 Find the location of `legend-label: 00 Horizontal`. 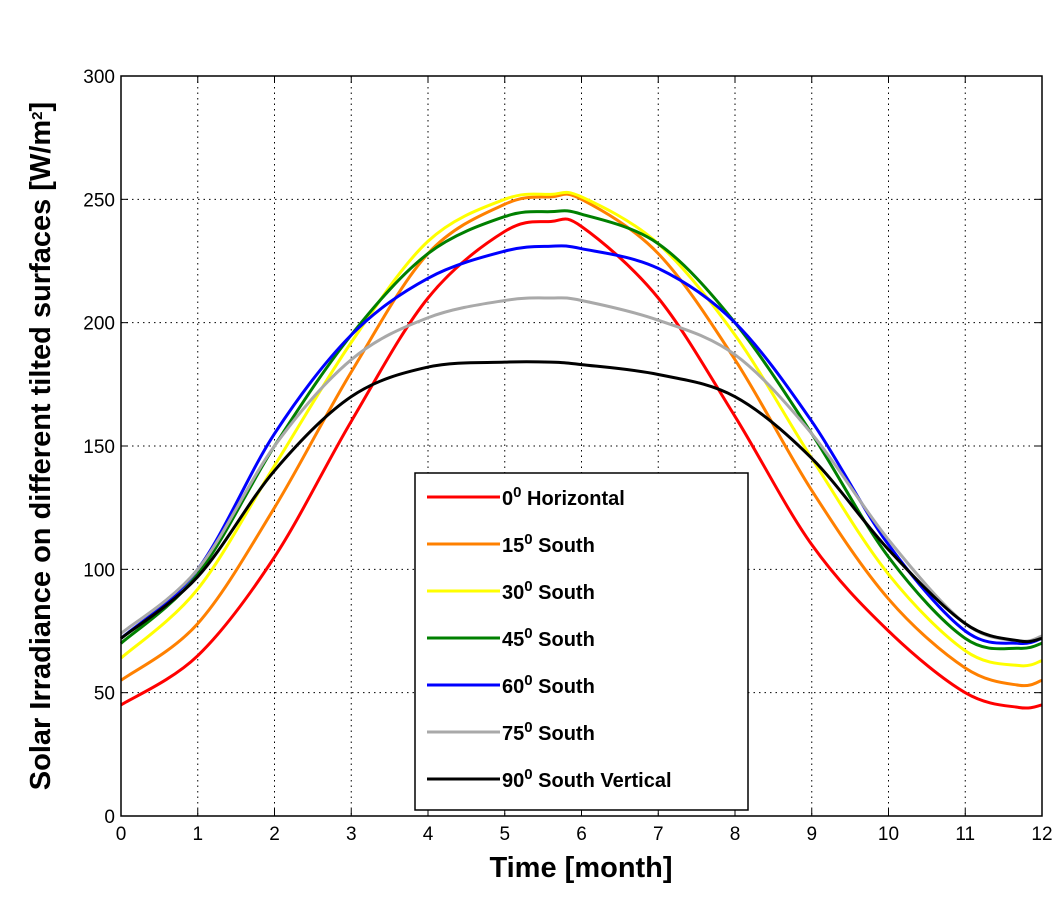

legend-label: 00 Horizontal is located at coordinates (563, 497).